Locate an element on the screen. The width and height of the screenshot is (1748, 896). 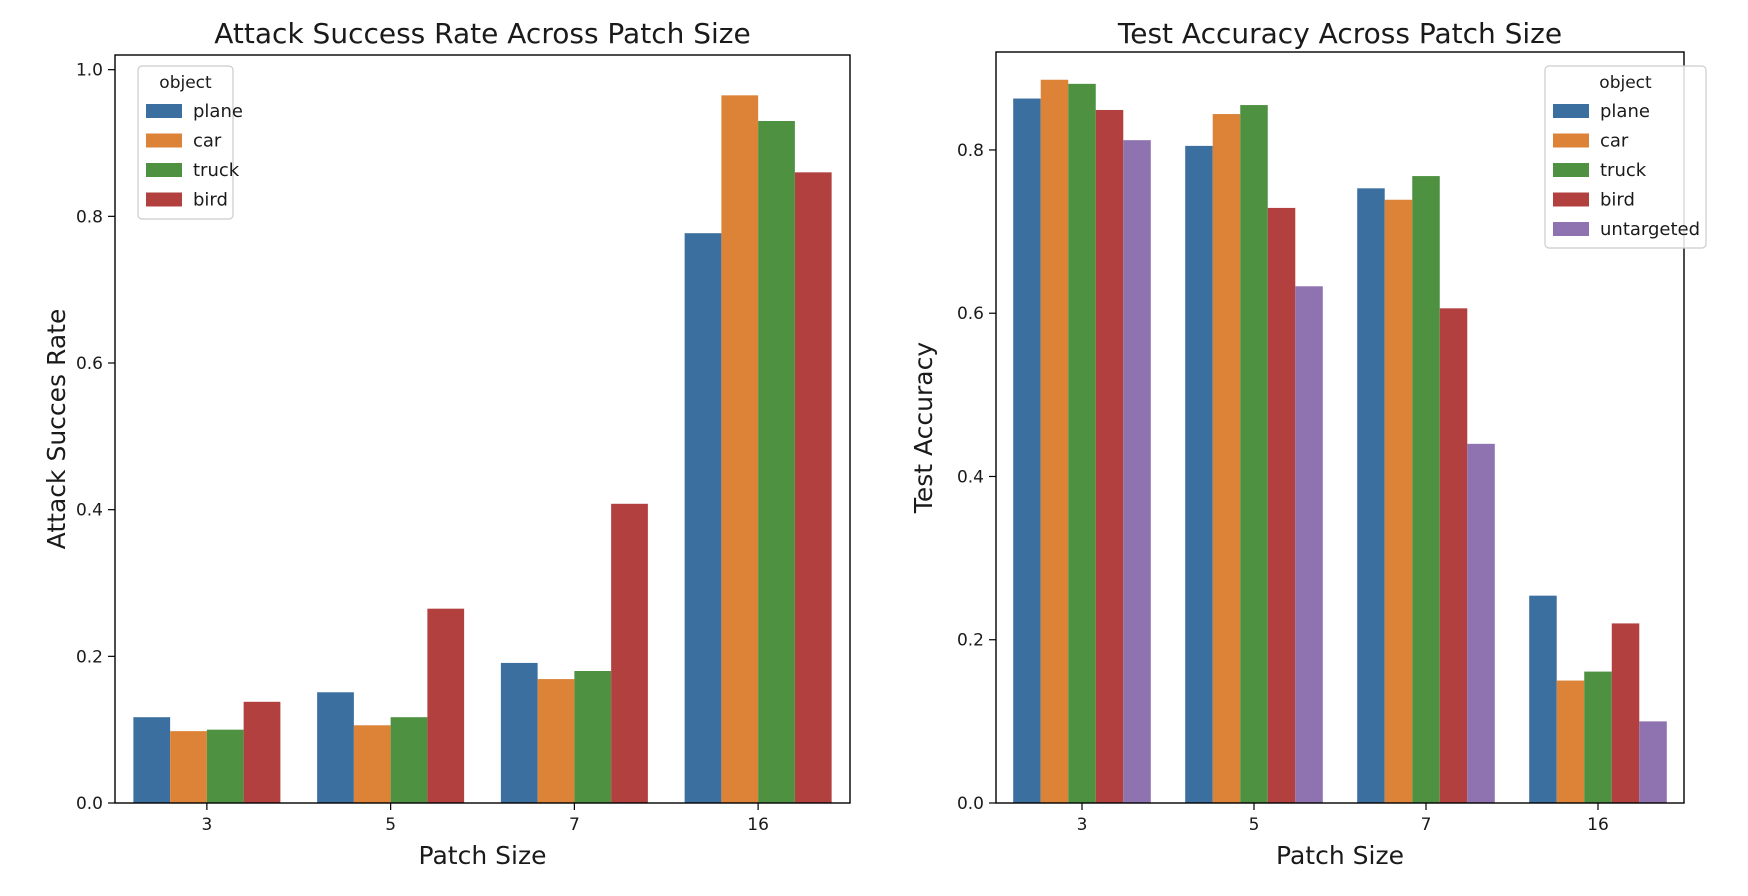
y-axis-label: Attack Succes Rate is located at coordinates (56, 429).